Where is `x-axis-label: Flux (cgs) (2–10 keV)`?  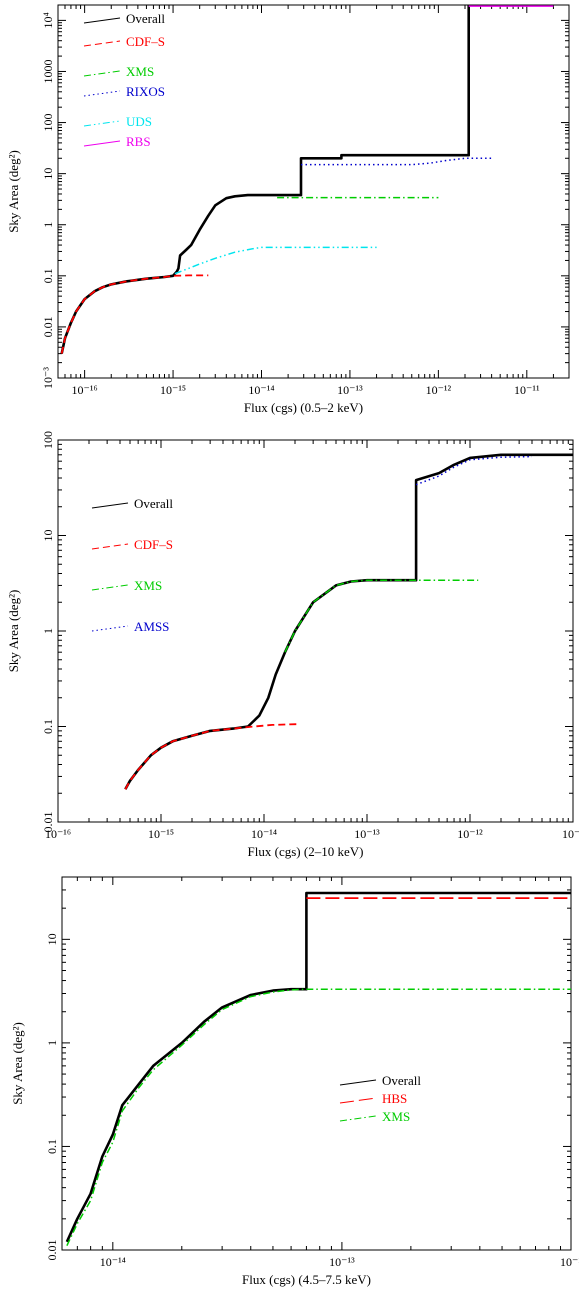
x-axis-label: Flux (cgs) (2–10 keV) is located at coordinates (306, 851).